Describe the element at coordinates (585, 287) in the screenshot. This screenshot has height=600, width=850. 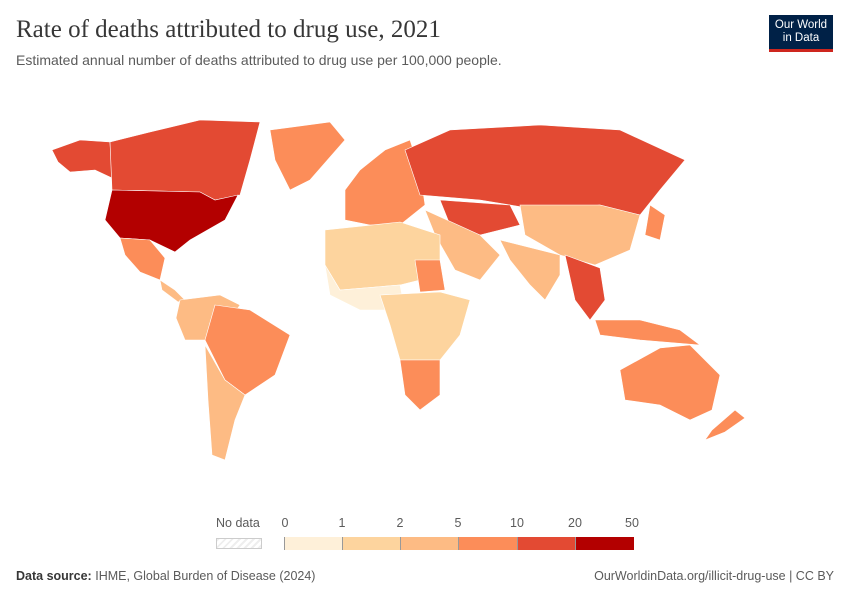
I see `region-southeast-asia` at that location.